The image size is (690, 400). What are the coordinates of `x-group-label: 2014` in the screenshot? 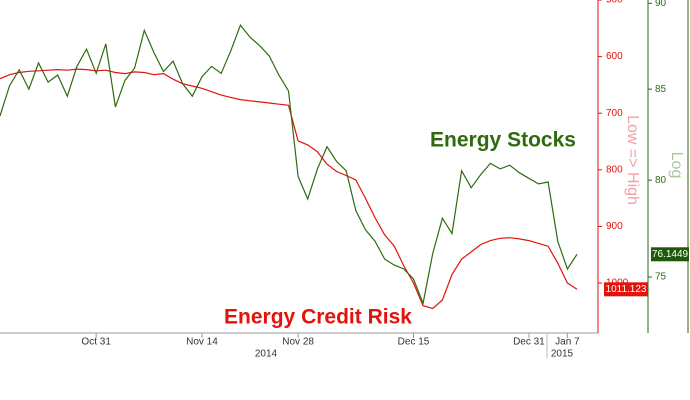 It's located at (266, 354).